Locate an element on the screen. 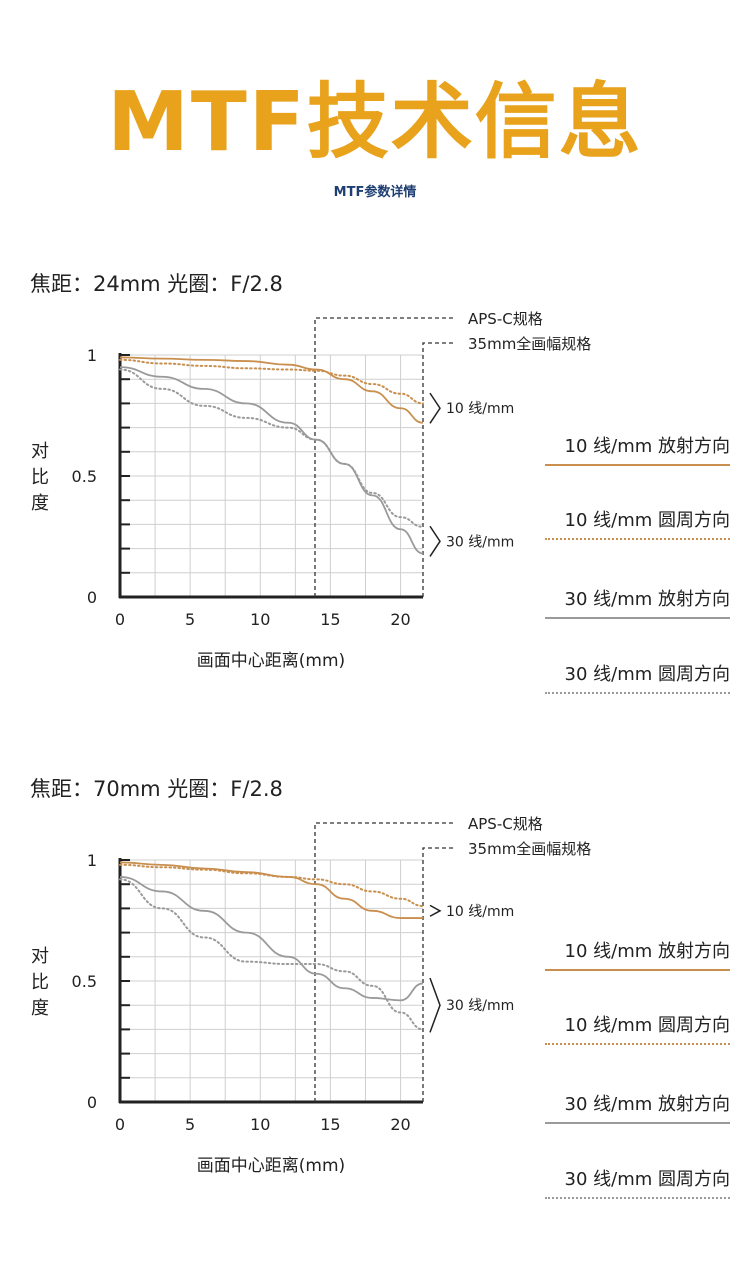 This screenshot has height=1263, width=750. page-title: MTF技术信息 is located at coordinates (375, 122).